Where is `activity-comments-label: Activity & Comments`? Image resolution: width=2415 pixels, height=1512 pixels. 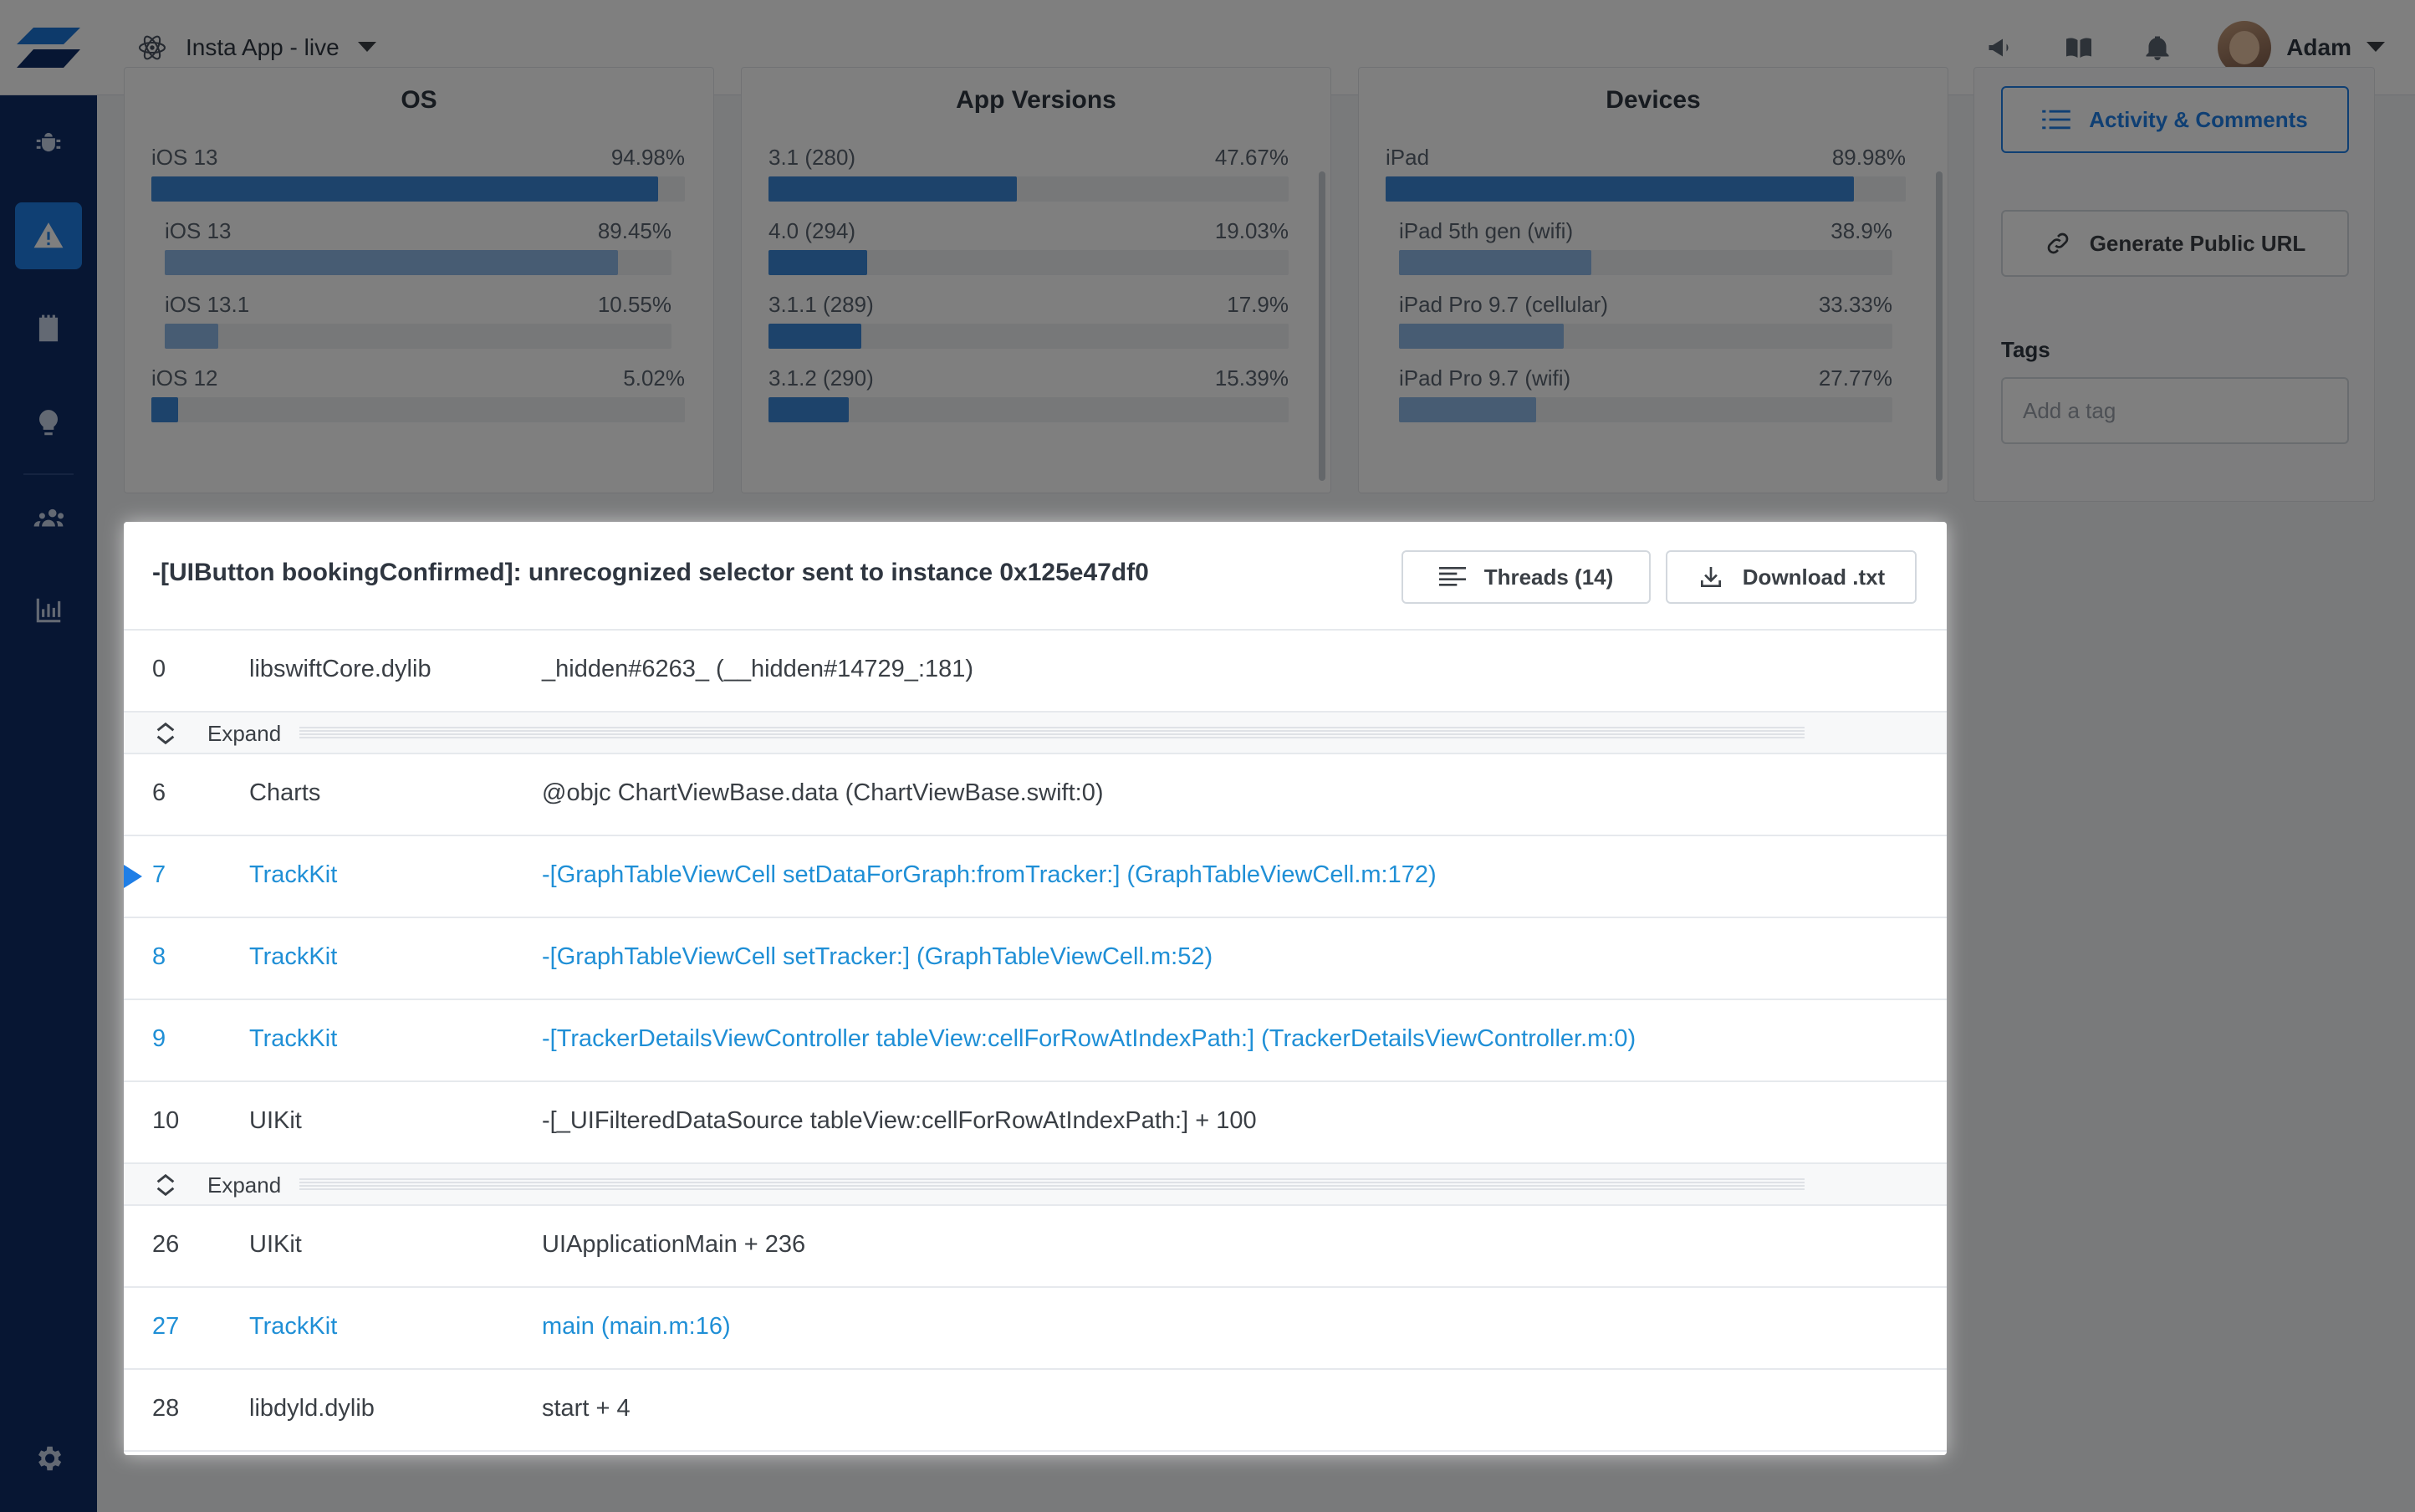 activity-comments-label: Activity & Comments is located at coordinates (2199, 119).